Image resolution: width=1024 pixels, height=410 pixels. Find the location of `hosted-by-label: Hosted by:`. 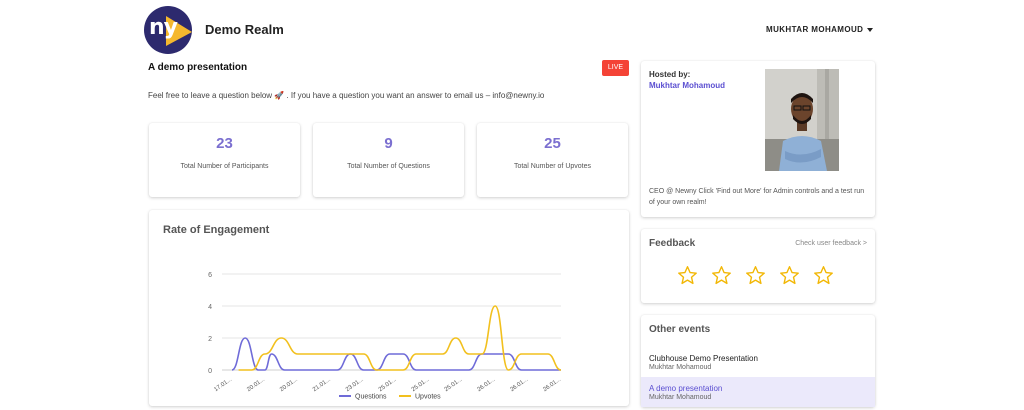

hosted-by-label: Hosted by: is located at coordinates (670, 74).